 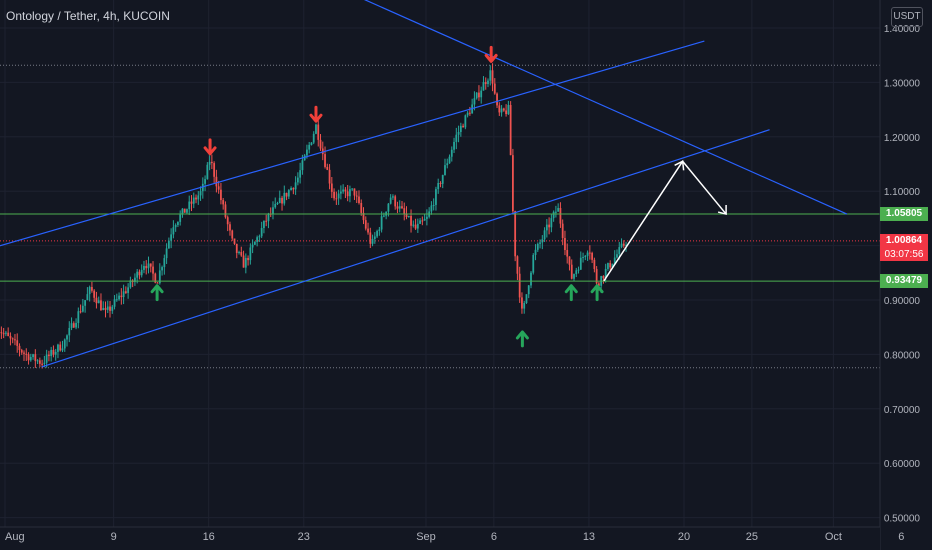 I want to click on time-axis: Aug91623Sep6132025Oct611, so click(x=466, y=538).